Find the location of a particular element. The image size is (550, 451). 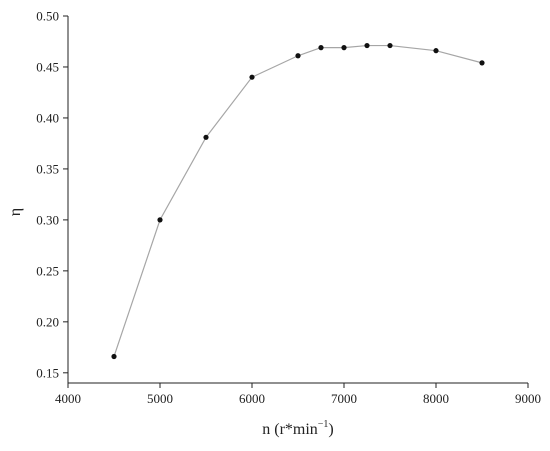

x-tick-label: 9000 is located at coordinates (528, 398).